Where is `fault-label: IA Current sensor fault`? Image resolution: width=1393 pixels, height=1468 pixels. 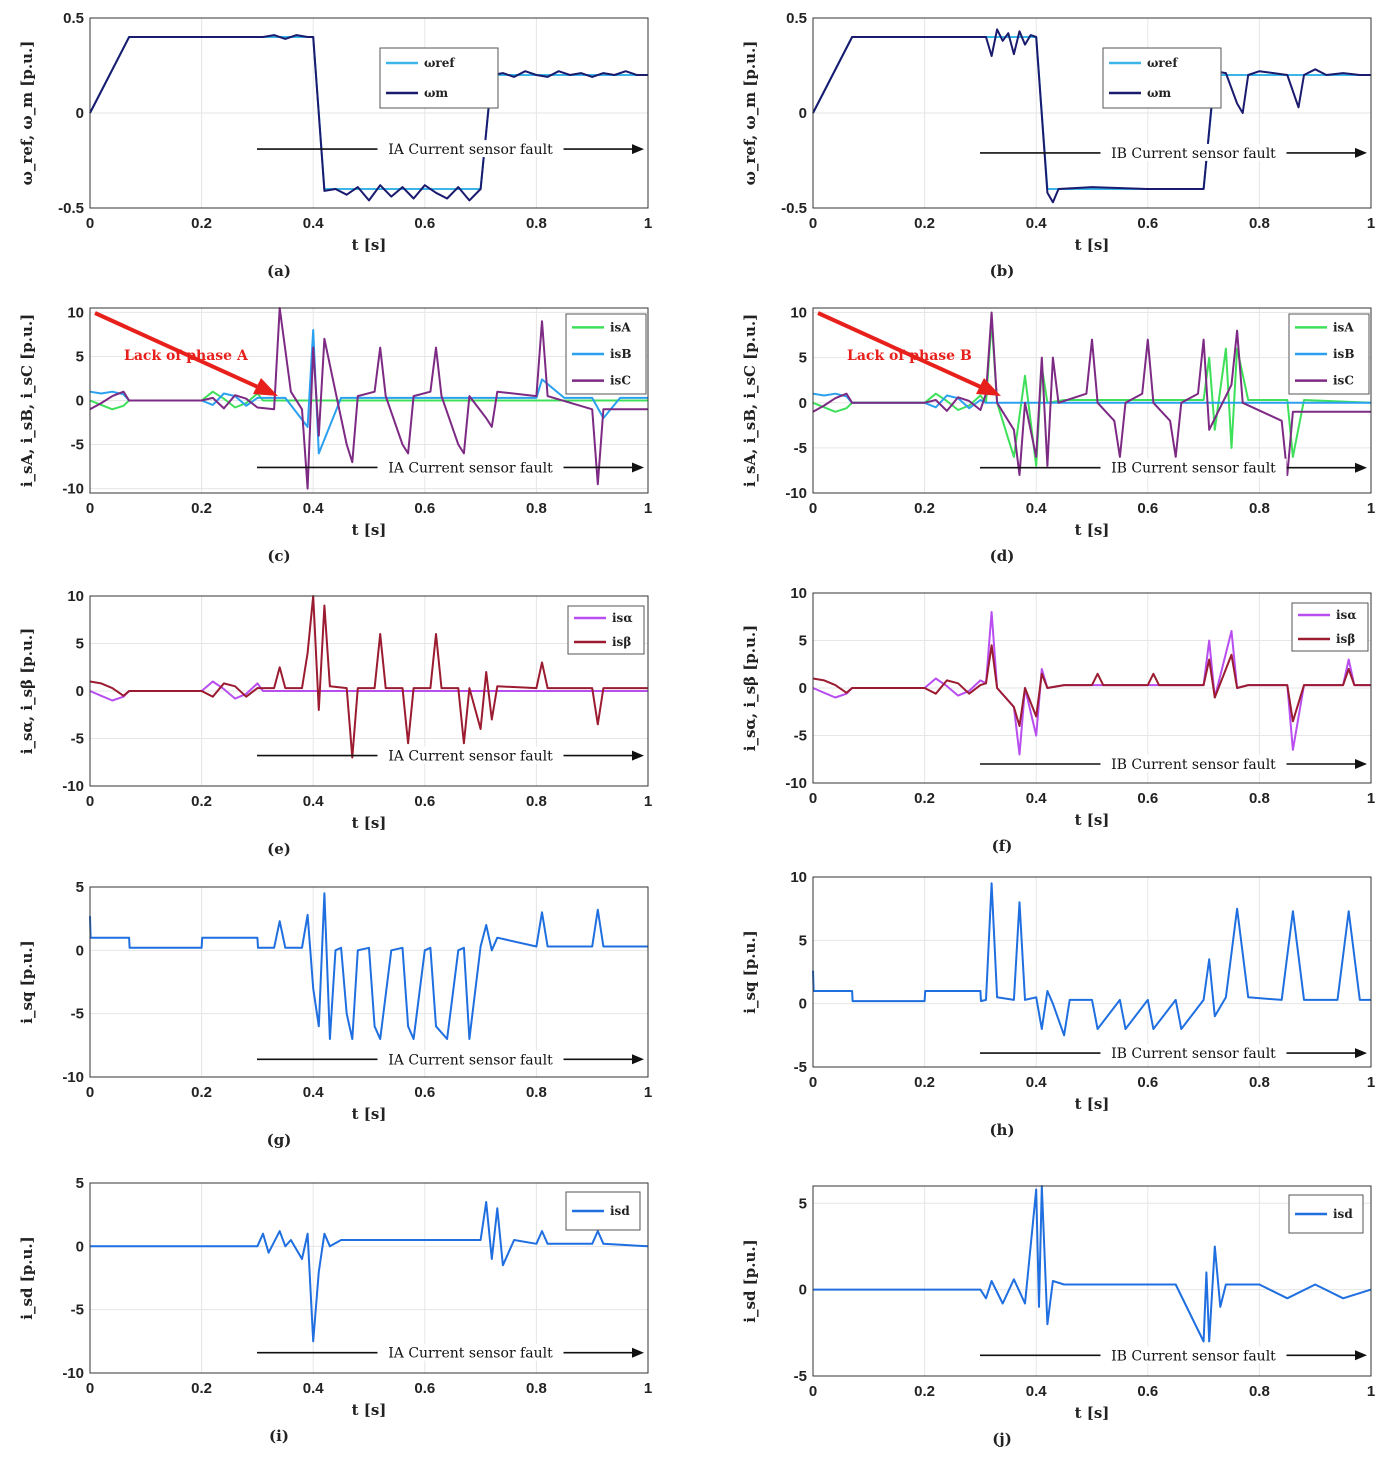 fault-label: IA Current sensor fault is located at coordinates (470, 1354).